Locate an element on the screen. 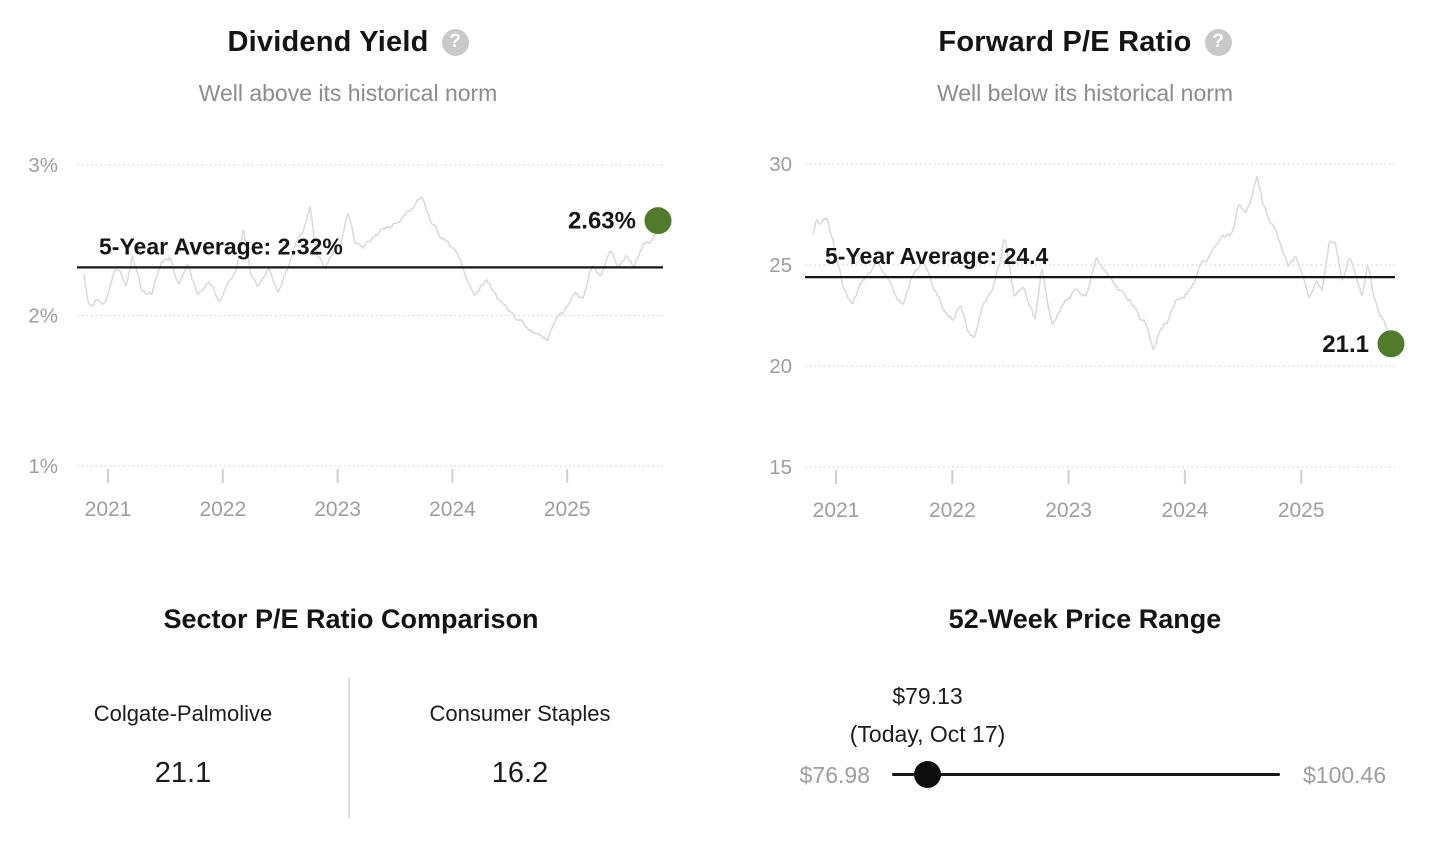  price-range-title: 52-Week Price Range is located at coordinates (1085, 619).